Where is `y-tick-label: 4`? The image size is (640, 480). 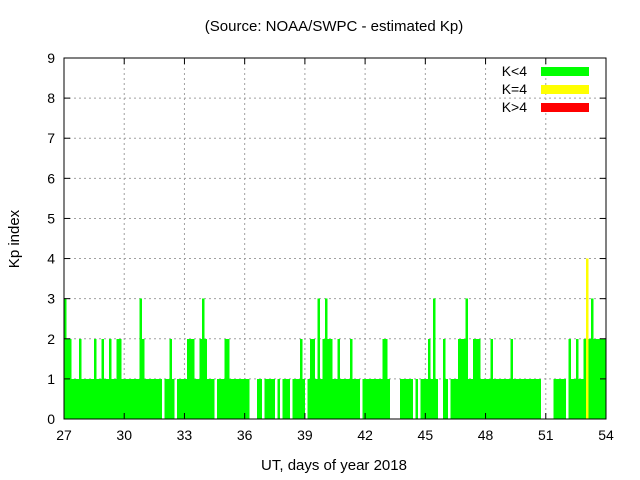 y-tick-label: 4 is located at coordinates (51, 259).